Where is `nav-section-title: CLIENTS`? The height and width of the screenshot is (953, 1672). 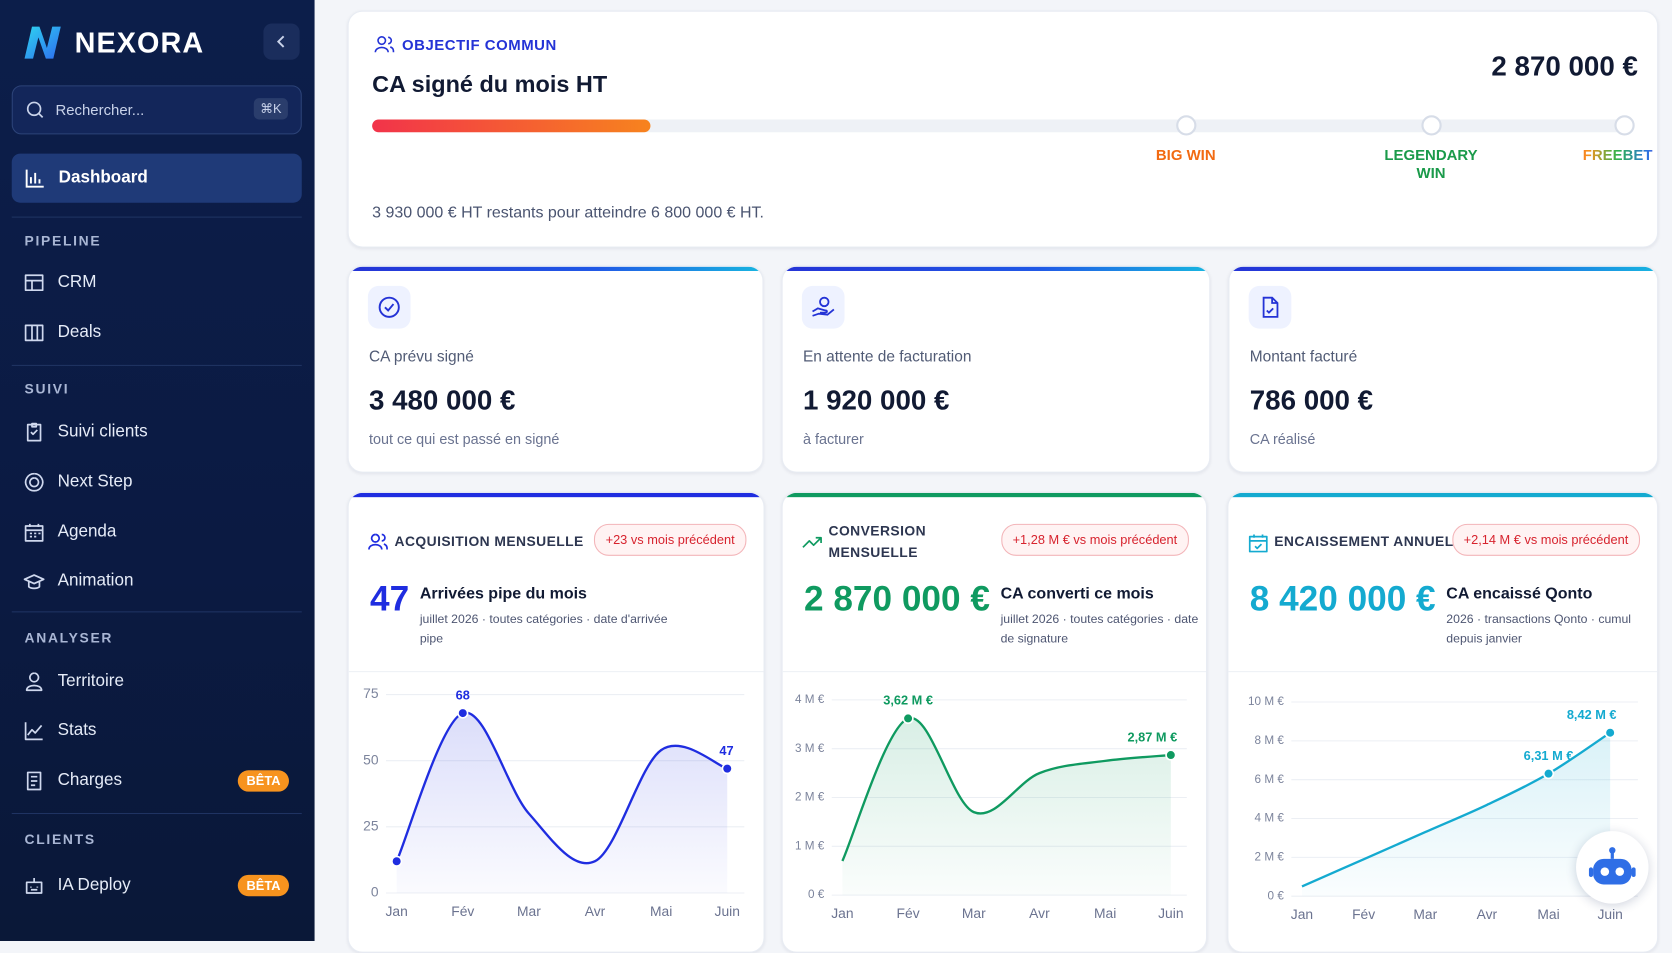
nav-section-title: CLIENTS is located at coordinates (60, 839).